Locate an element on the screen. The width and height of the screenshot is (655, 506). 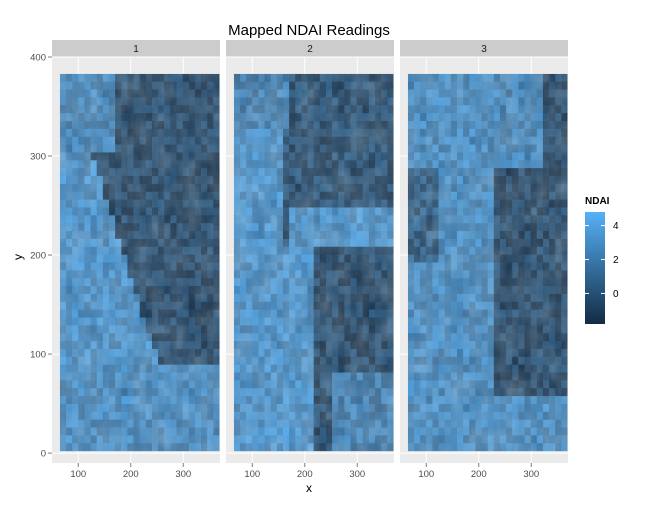
legend-title: NDAI is located at coordinates (597, 201).